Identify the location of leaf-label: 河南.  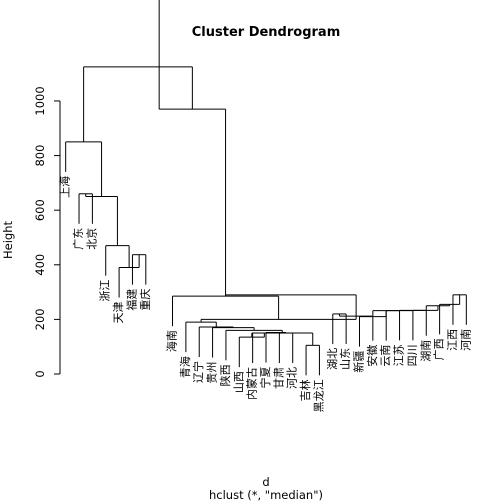
(465, 340).